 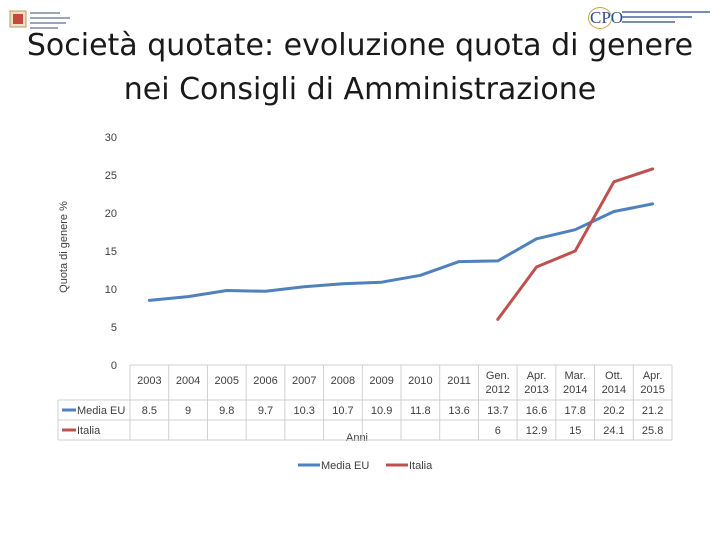 I want to click on data-label: 10.9, so click(x=381, y=411).